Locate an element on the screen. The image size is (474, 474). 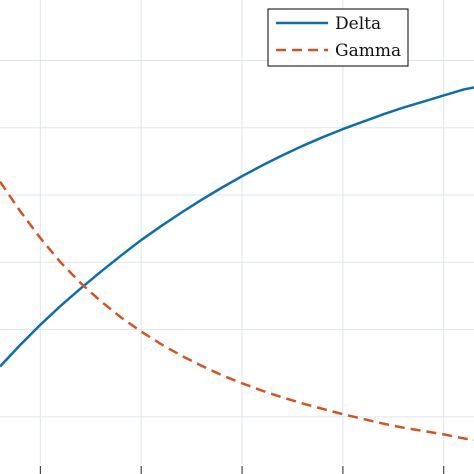
legend-box is located at coordinates (338, 37).